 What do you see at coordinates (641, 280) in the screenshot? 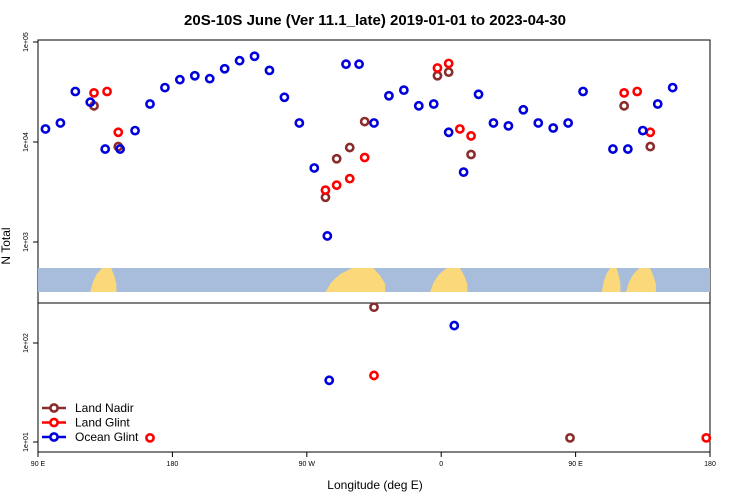
I see `land-australia-east` at bounding box center [641, 280].